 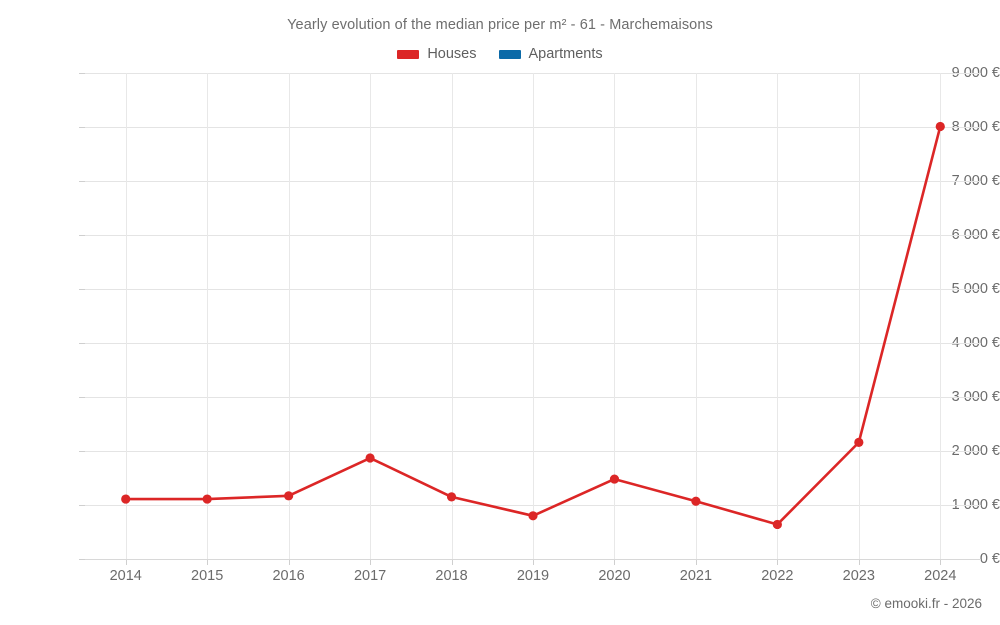 What do you see at coordinates (940, 576) in the screenshot?
I see `x-axis-tick-label: 2024` at bounding box center [940, 576].